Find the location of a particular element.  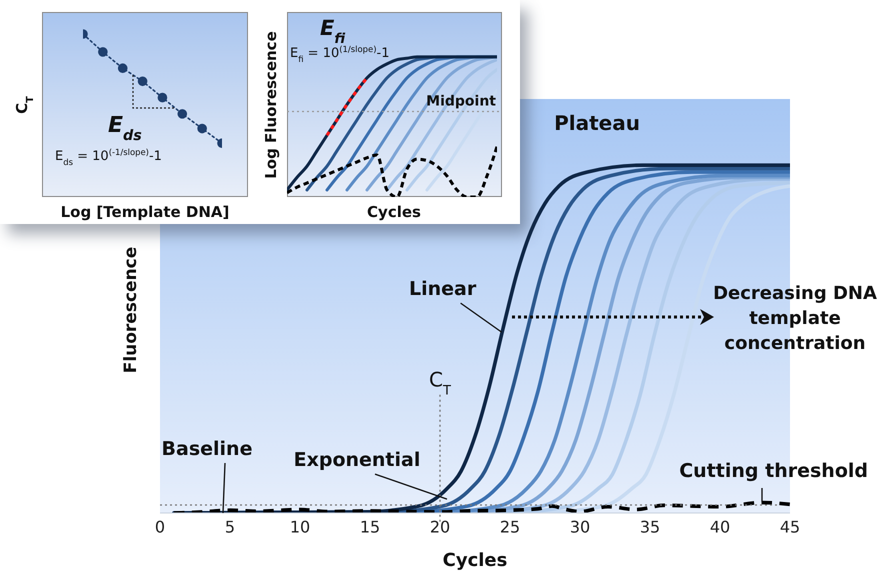

y-axis-title: Log Fluorescence is located at coordinates (271, 105).